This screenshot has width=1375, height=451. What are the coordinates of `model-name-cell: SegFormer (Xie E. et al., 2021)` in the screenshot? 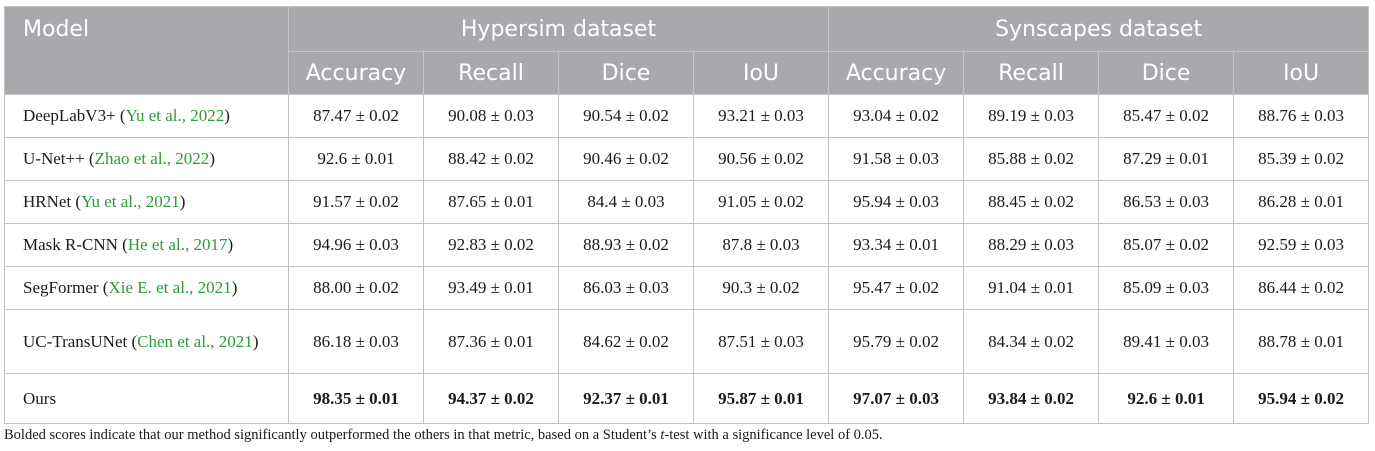 It's located at (146, 288).